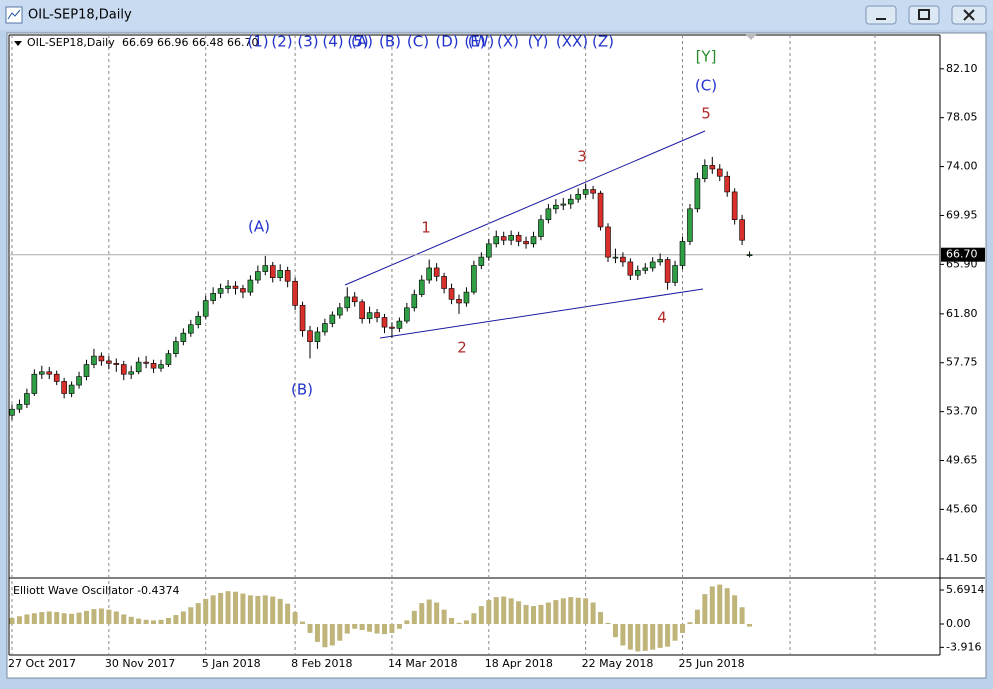 The width and height of the screenshot is (993, 689). What do you see at coordinates (418, 42) in the screenshot?
I see `wave-tool-button: (C)` at bounding box center [418, 42].